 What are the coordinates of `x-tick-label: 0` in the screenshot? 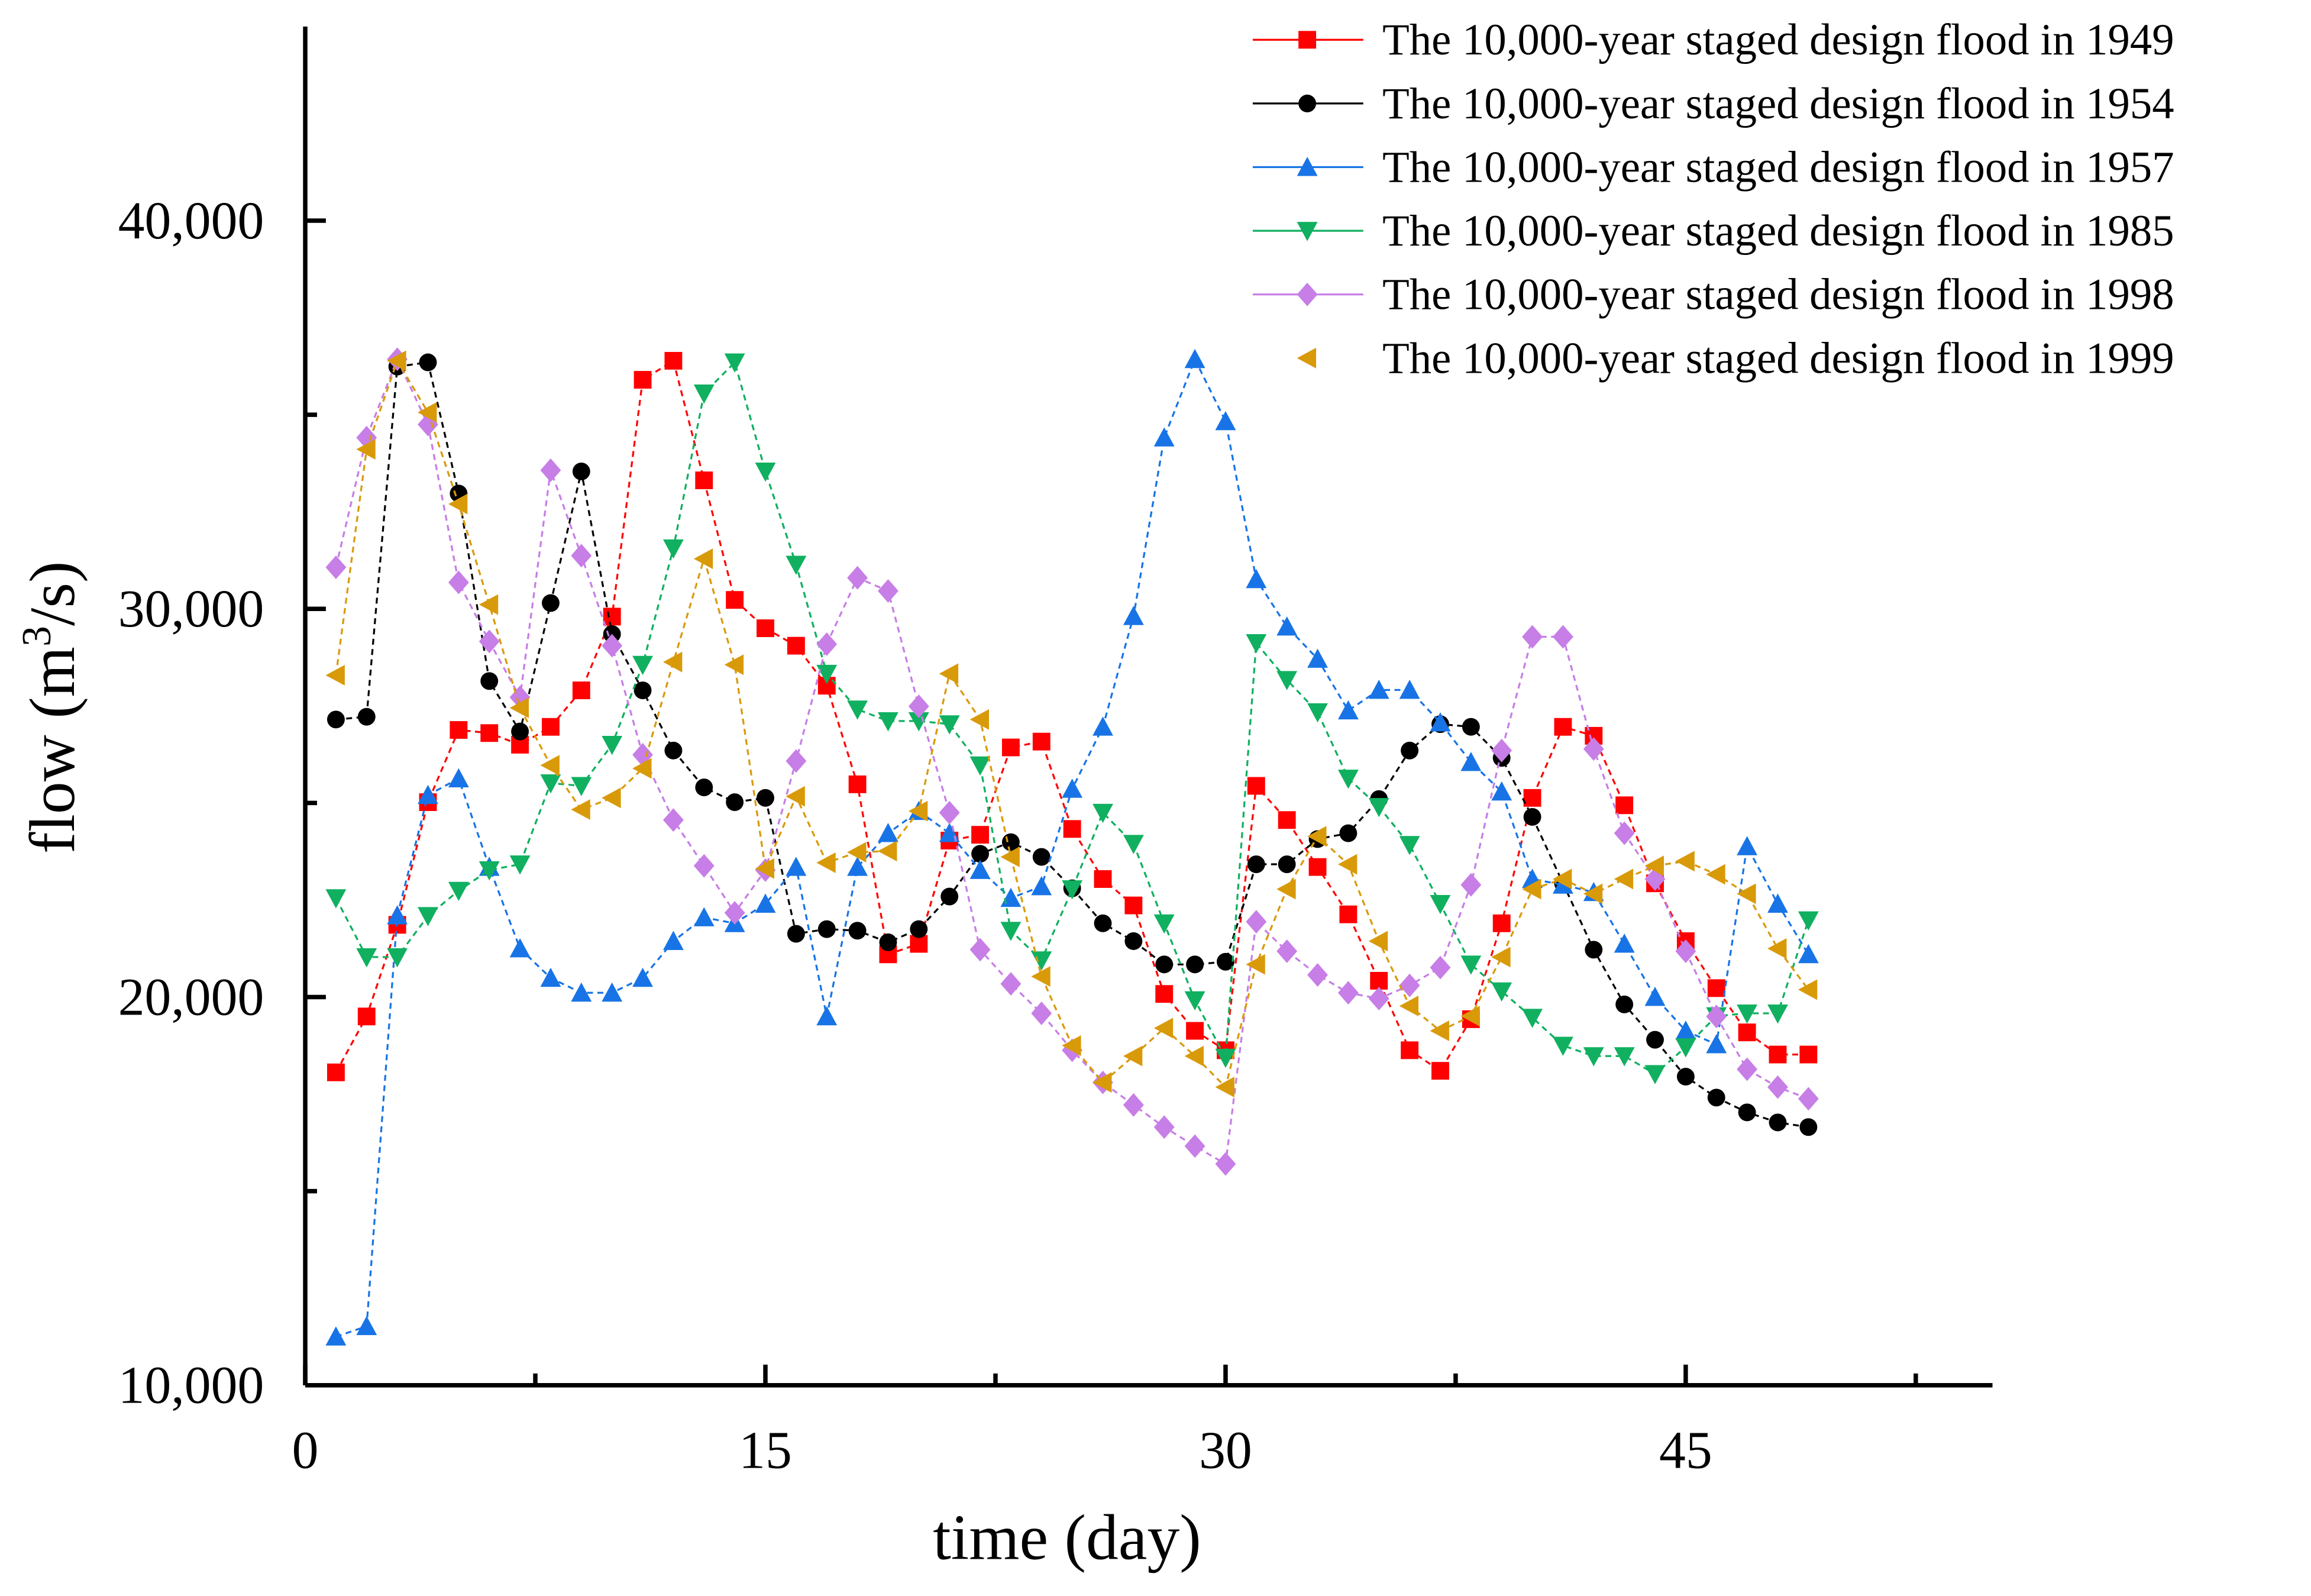 It's located at (305, 1450).